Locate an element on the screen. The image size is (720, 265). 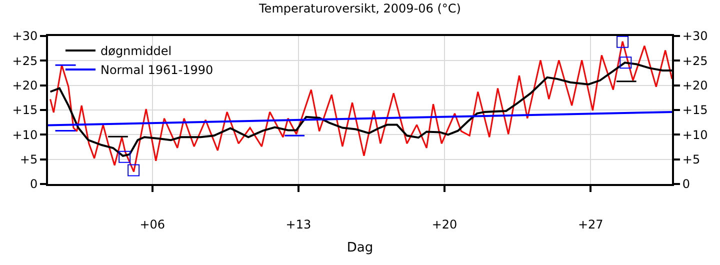
chart-title: Temperaturoversikt, 2009-06 (°C) is located at coordinates (359, 8).